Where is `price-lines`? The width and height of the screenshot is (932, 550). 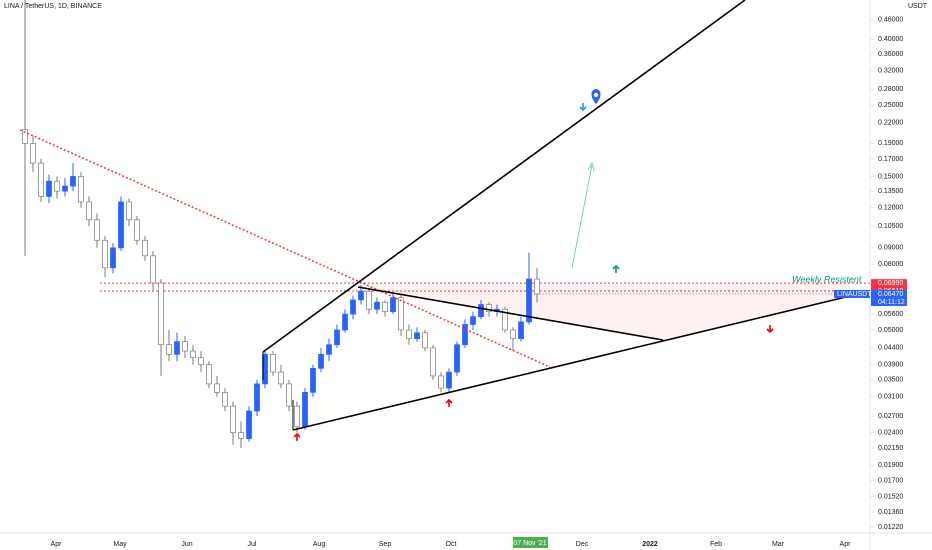
price-lines is located at coordinates (485, 288).